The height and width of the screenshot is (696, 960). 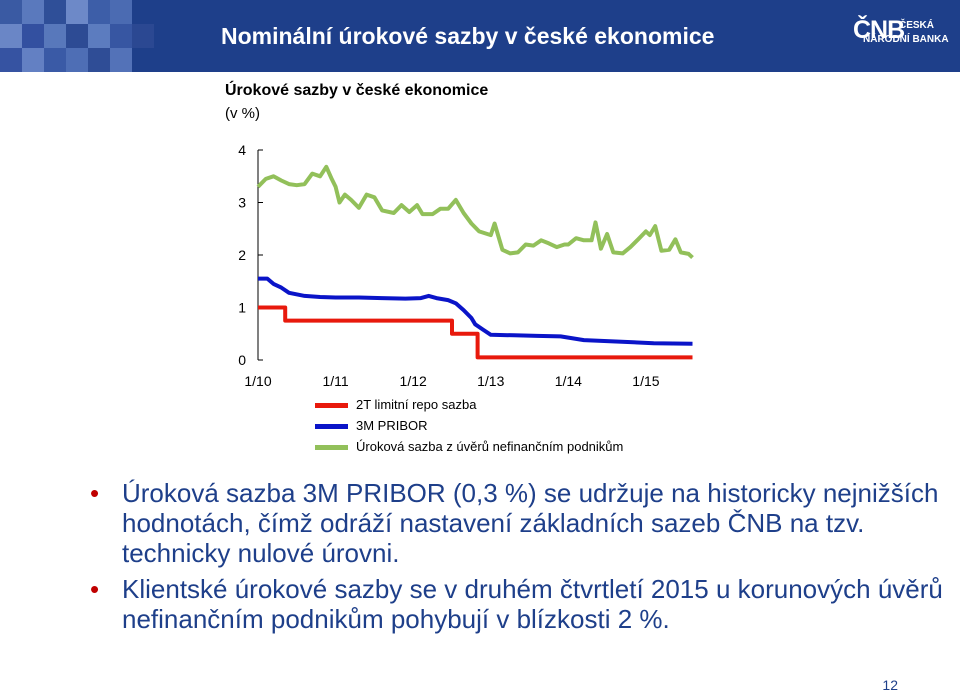 I want to click on y-tick-label: 4, so click(x=242, y=150).